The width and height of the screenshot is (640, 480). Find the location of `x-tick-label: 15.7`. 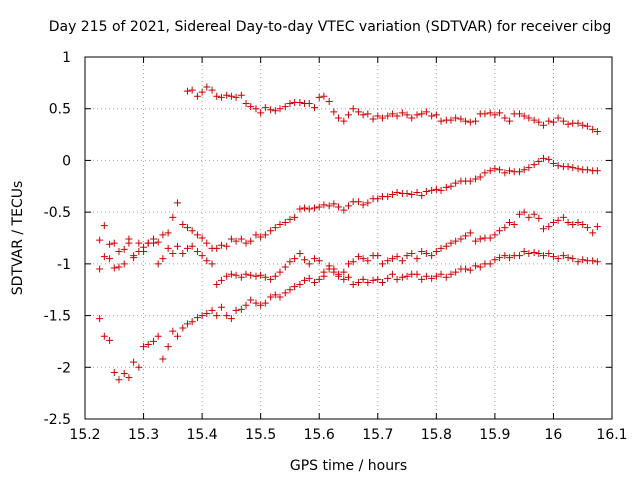

x-tick-label: 15.7 is located at coordinates (377, 435).